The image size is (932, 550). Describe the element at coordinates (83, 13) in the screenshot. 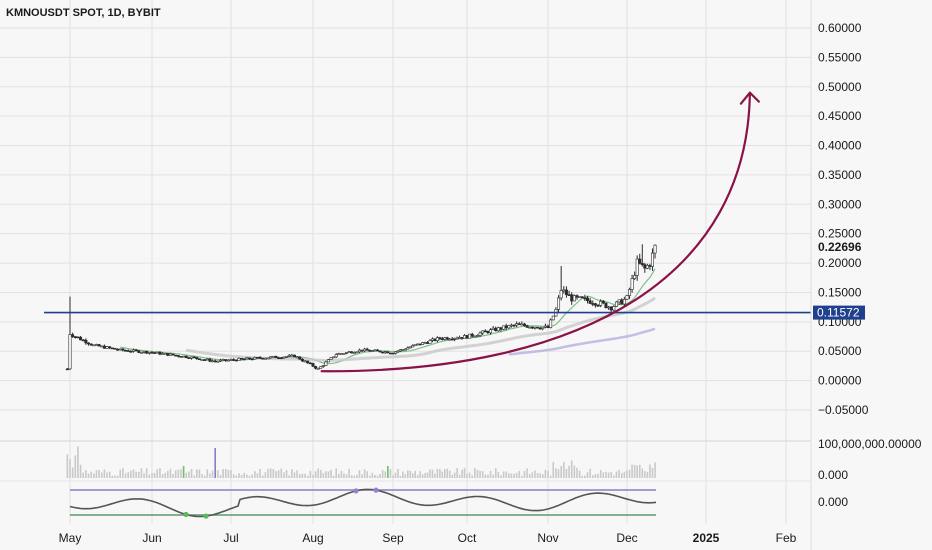

I see `chart-title: KMNOUSDT SPOT, 1D, BYBIT` at that location.